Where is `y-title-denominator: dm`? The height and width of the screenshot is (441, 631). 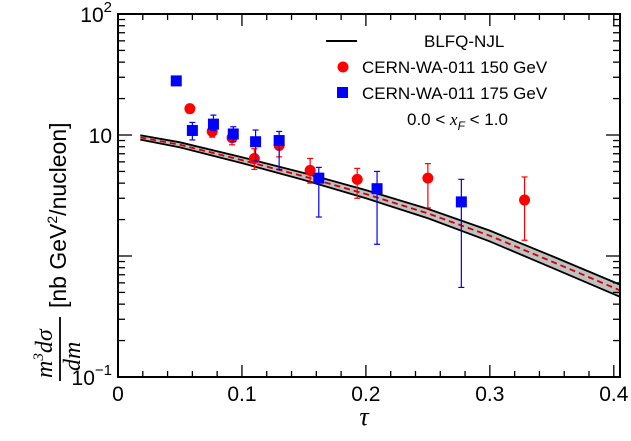
y-title-denominator: dm is located at coordinates (73, 356).